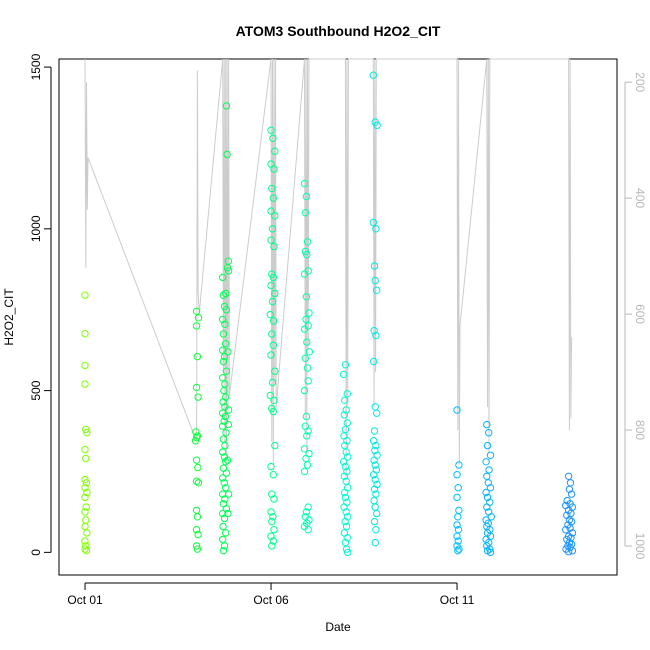 The width and height of the screenshot is (650, 650). I want to click on y-axis-left: 0 500 1000 1500, so click(40, 304).